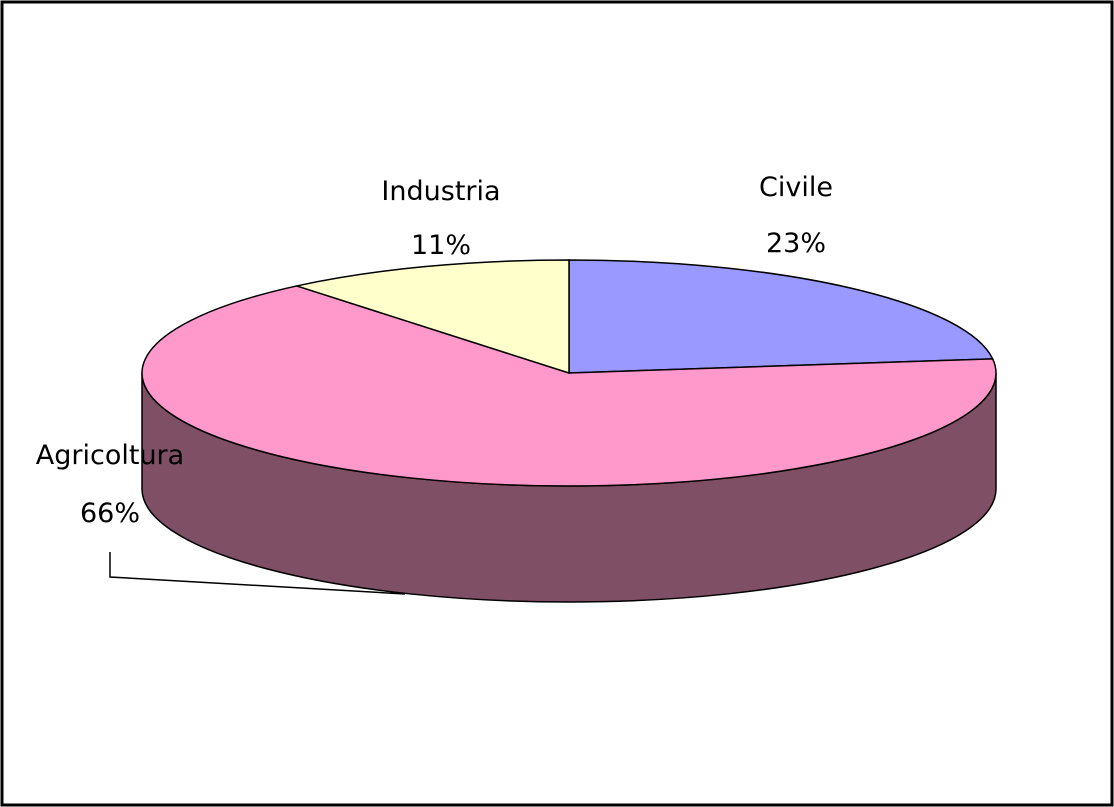 The image size is (1114, 807). I want to click on agricoltura-category-label: Agricoltura, so click(110, 455).